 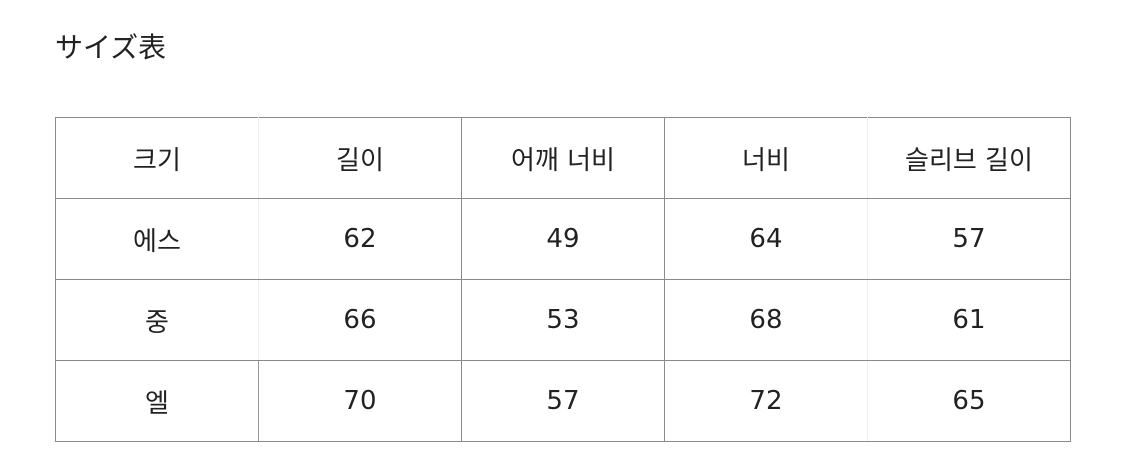 I want to click on page-title: サイズ表, so click(x=111, y=47).